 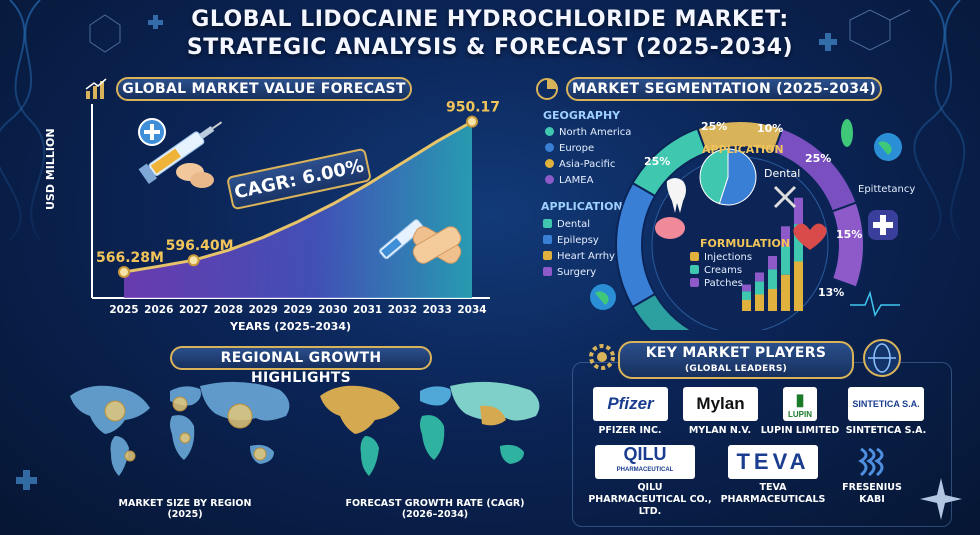 What do you see at coordinates (782, 173) in the screenshot?
I see `inner-dental-label: Dental` at bounding box center [782, 173].